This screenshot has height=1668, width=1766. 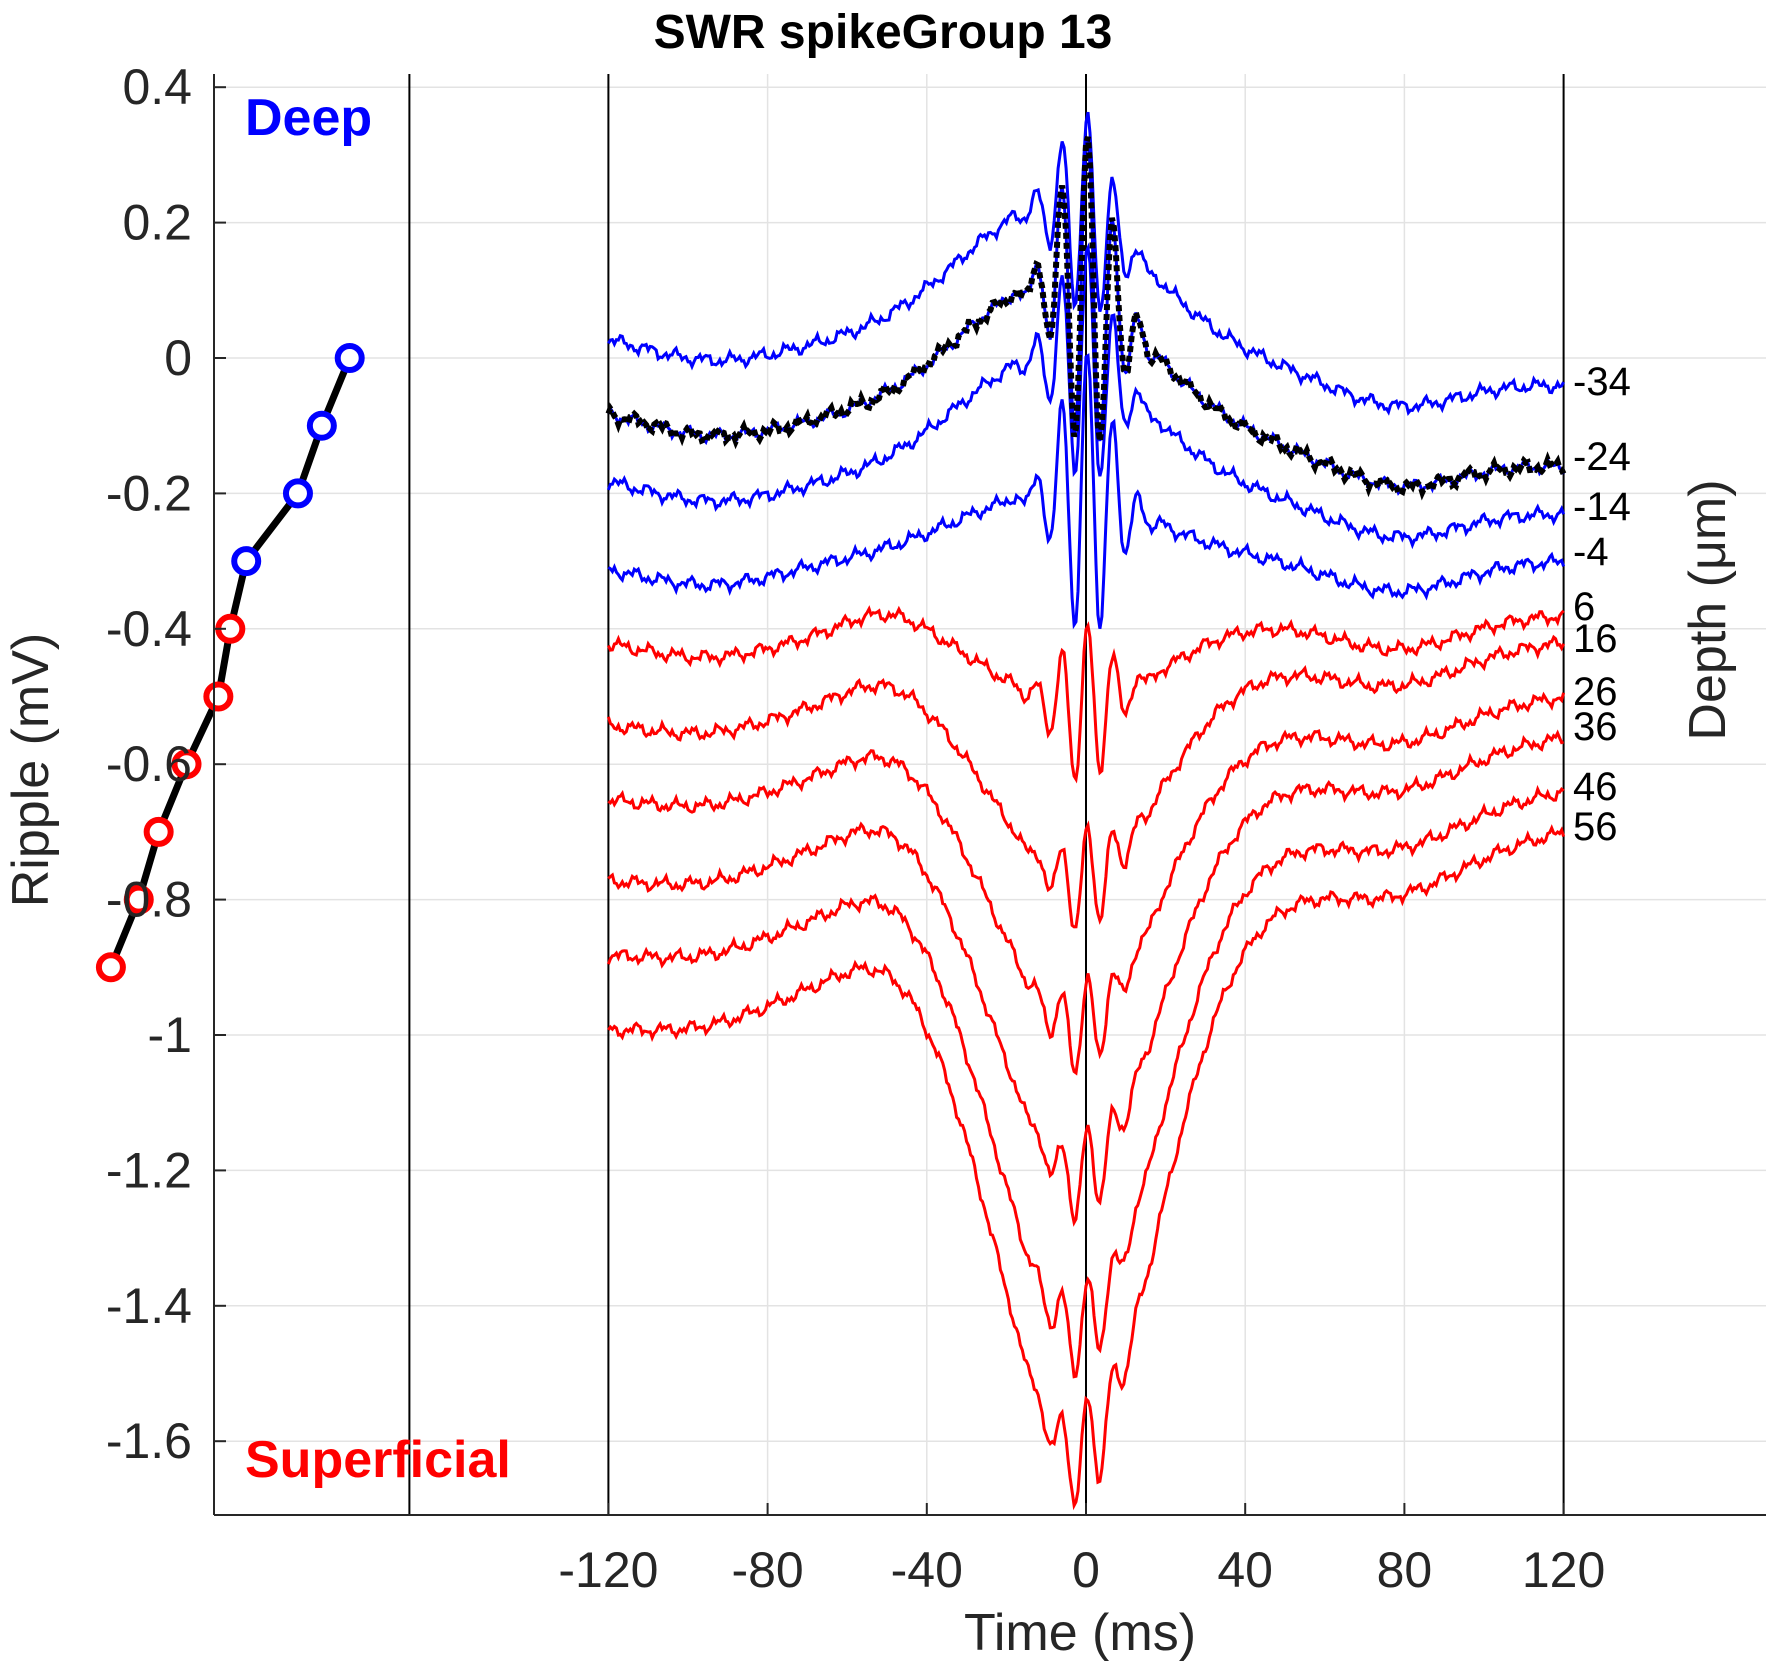 I want to click on highlighted-trace, so click(x=1086, y=318).